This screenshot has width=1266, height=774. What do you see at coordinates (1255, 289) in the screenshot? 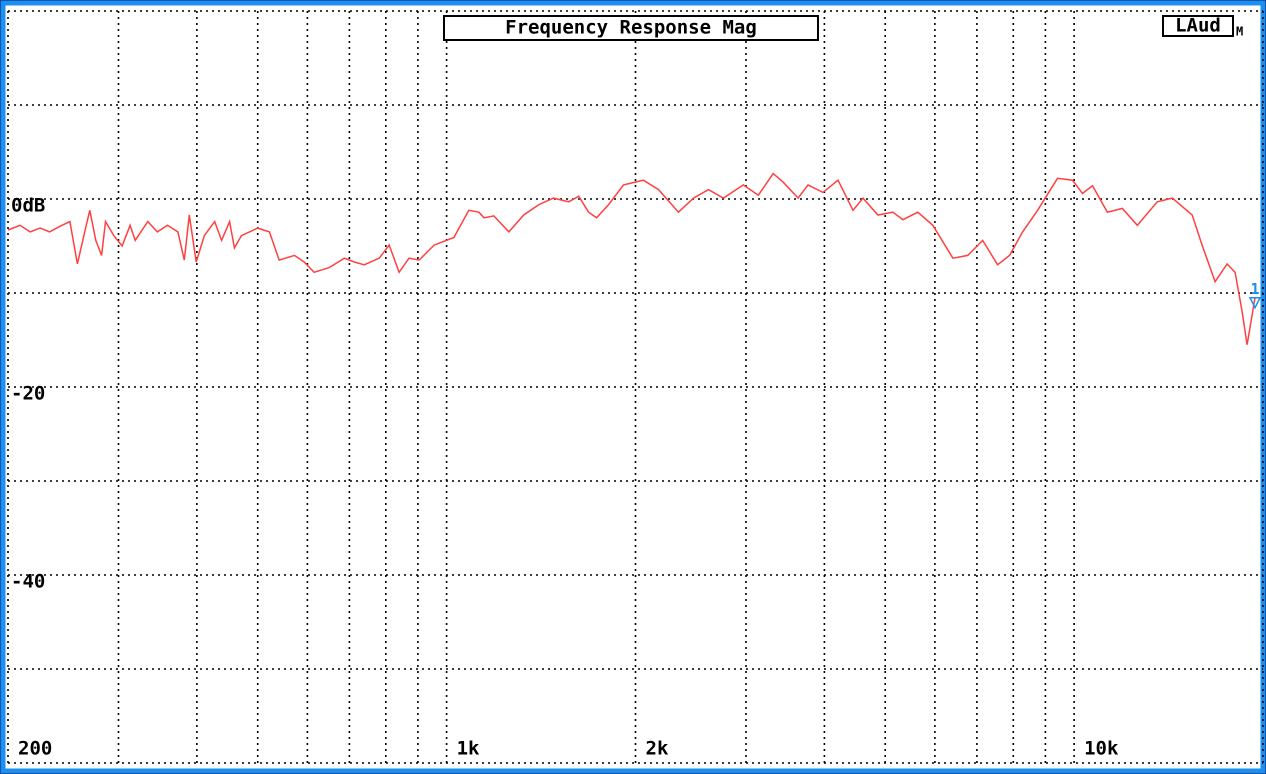
I see `marker-label: 1` at bounding box center [1255, 289].